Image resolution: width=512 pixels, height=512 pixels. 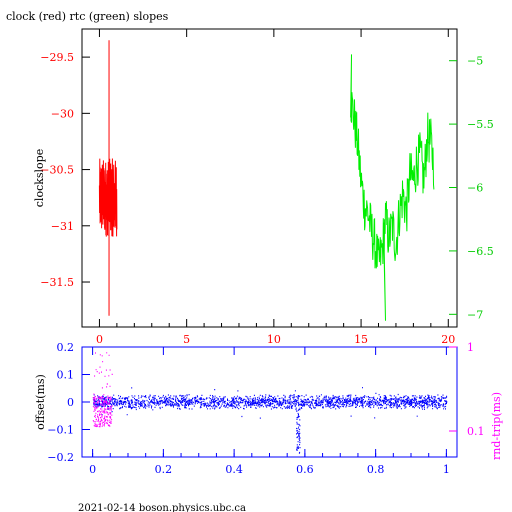 What do you see at coordinates (57, 282) in the screenshot?
I see `top-left-y-tick-label: −31.5` at bounding box center [57, 282].